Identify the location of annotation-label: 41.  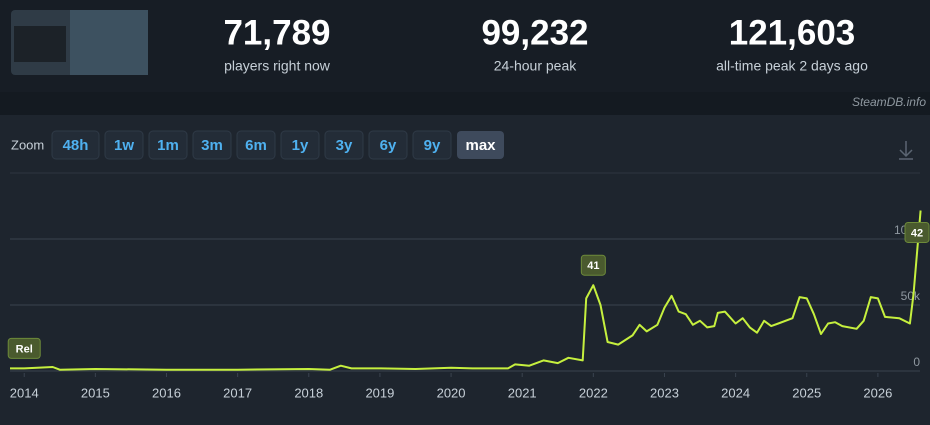
(593, 266).